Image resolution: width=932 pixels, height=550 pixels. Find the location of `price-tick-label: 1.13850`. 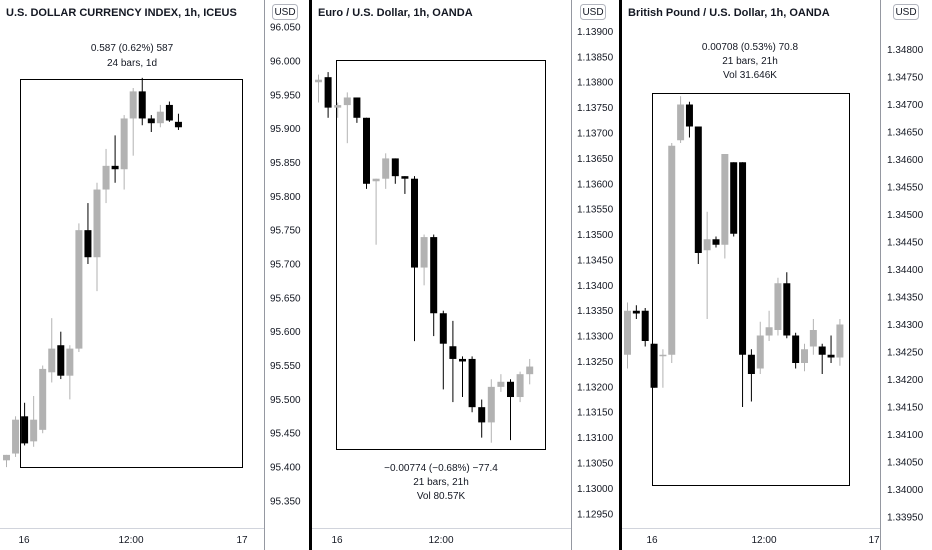

price-tick-label: 1.13850 is located at coordinates (595, 57).